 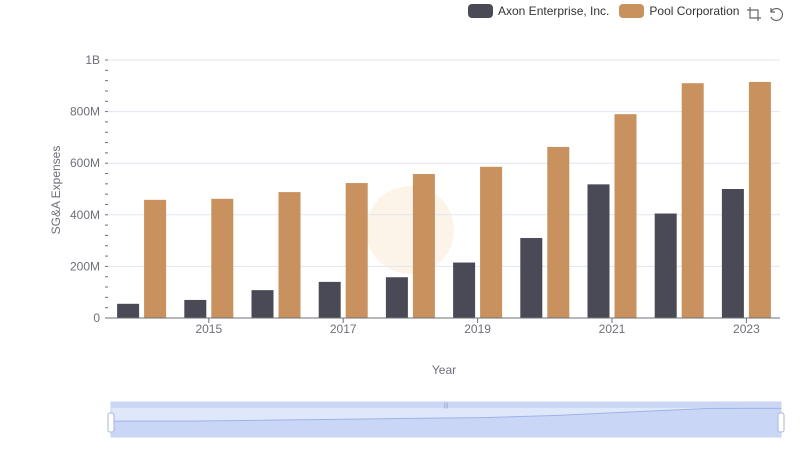 I want to click on watermark-logo, so click(x=410, y=230).